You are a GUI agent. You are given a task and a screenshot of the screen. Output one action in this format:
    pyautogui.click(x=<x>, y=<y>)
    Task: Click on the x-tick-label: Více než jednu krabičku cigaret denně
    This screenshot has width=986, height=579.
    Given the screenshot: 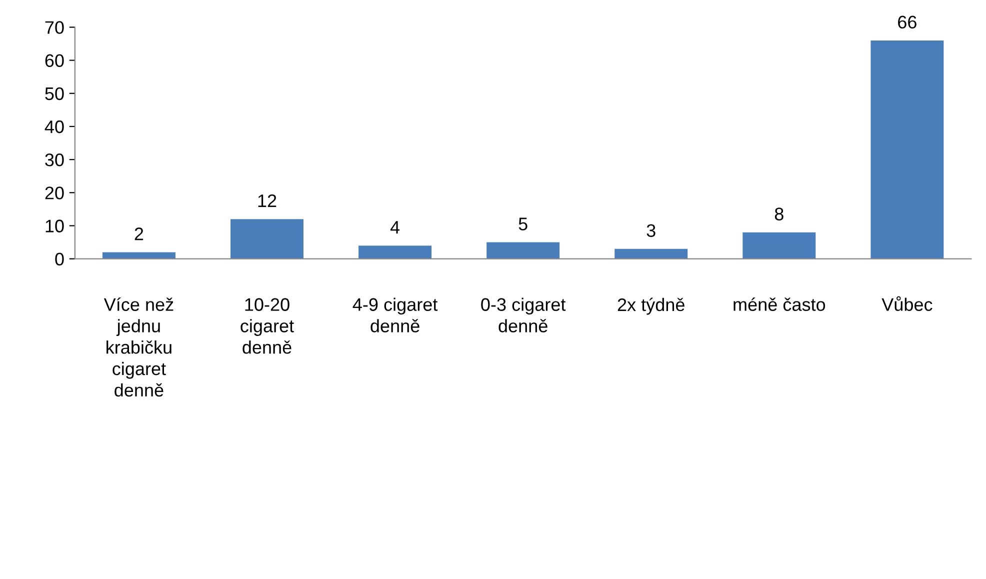 What is the action you would take?
    pyautogui.click(x=139, y=347)
    